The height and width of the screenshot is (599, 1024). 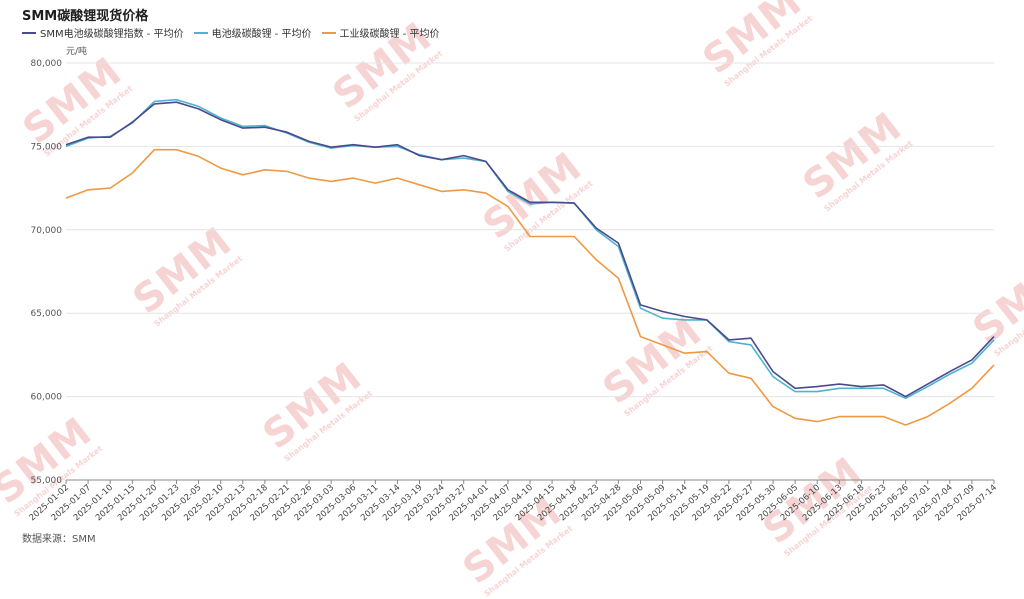 What do you see at coordinates (59, 539) in the screenshot?
I see `data-source: 数据来源：SMM` at bounding box center [59, 539].